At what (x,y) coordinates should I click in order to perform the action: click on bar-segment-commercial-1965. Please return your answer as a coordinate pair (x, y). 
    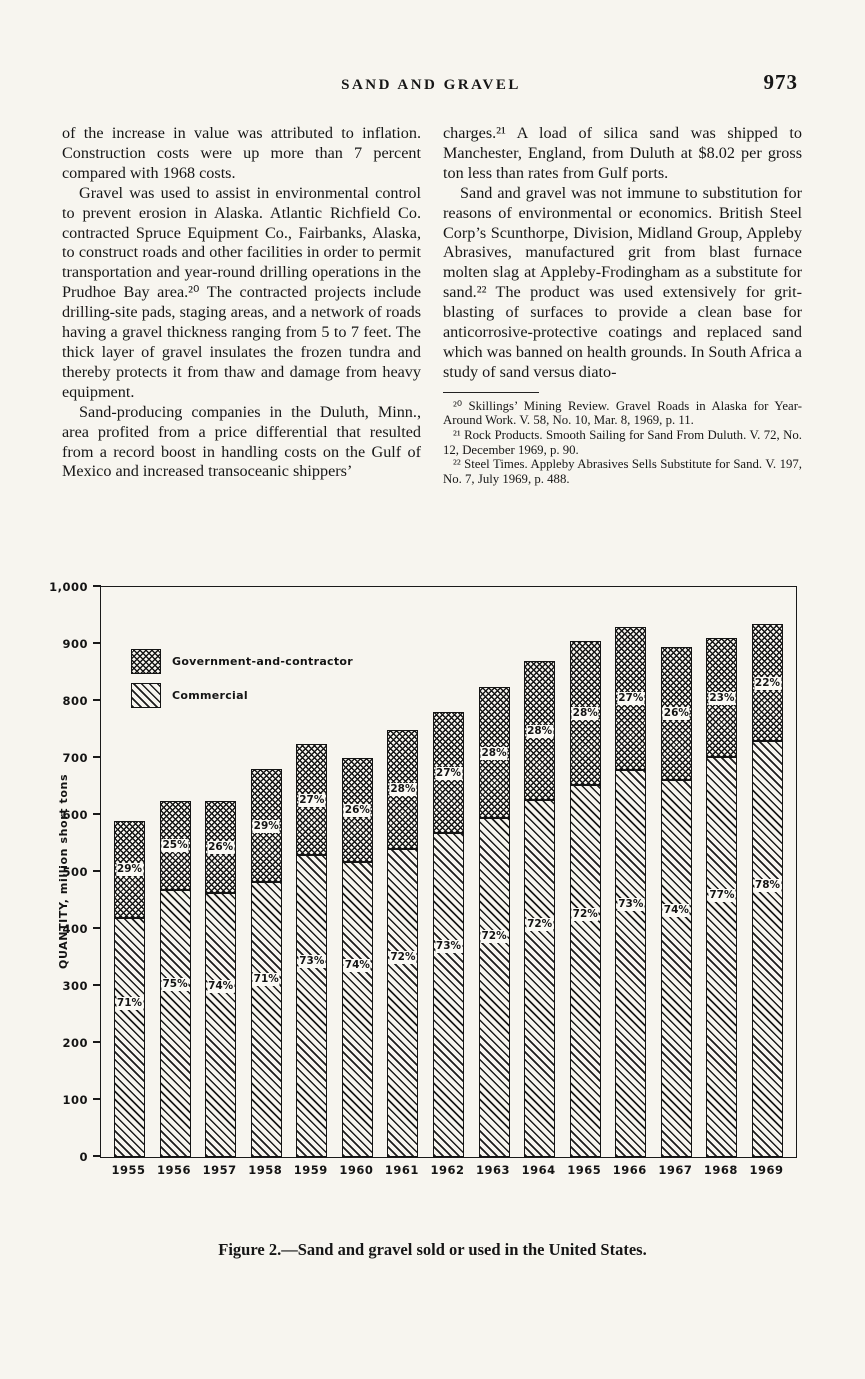
    Looking at the image, I should click on (585, 971).